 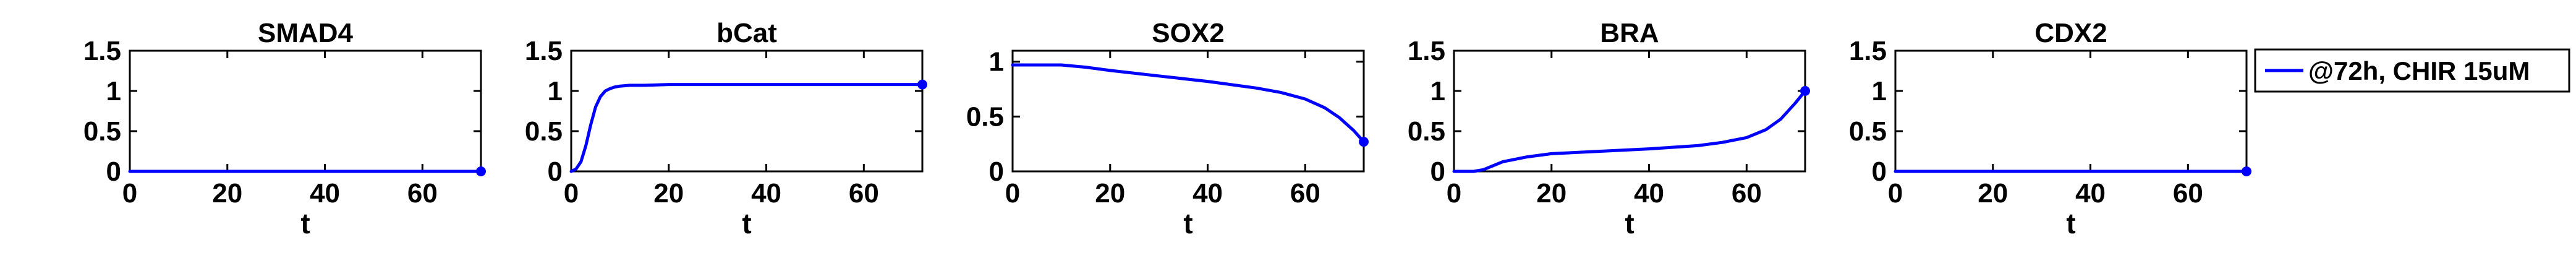 I want to click on legend-box, so click(x=2412, y=70).